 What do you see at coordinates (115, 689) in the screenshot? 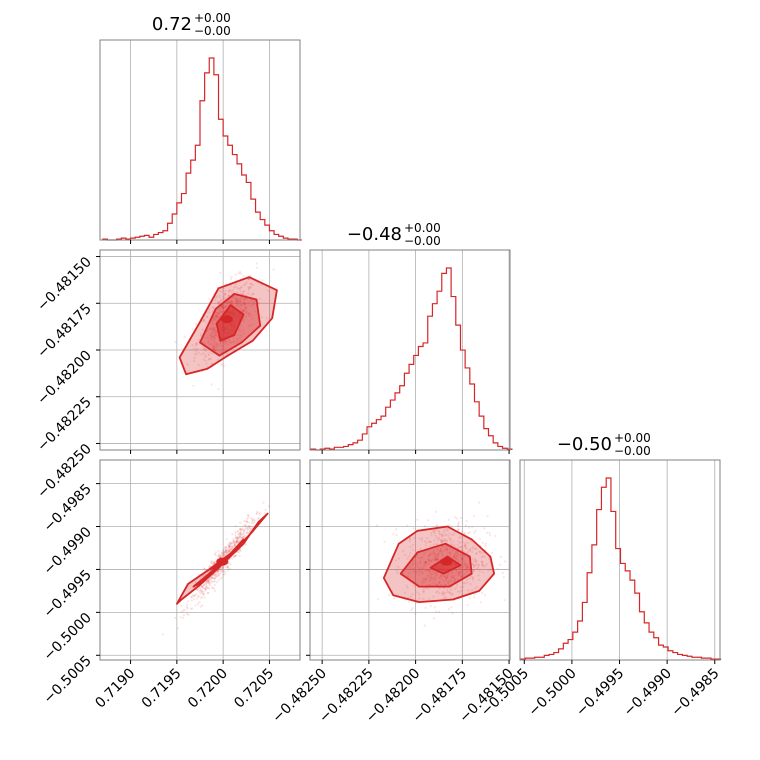
I see `x-tick-label: 0.7190` at bounding box center [115, 689].